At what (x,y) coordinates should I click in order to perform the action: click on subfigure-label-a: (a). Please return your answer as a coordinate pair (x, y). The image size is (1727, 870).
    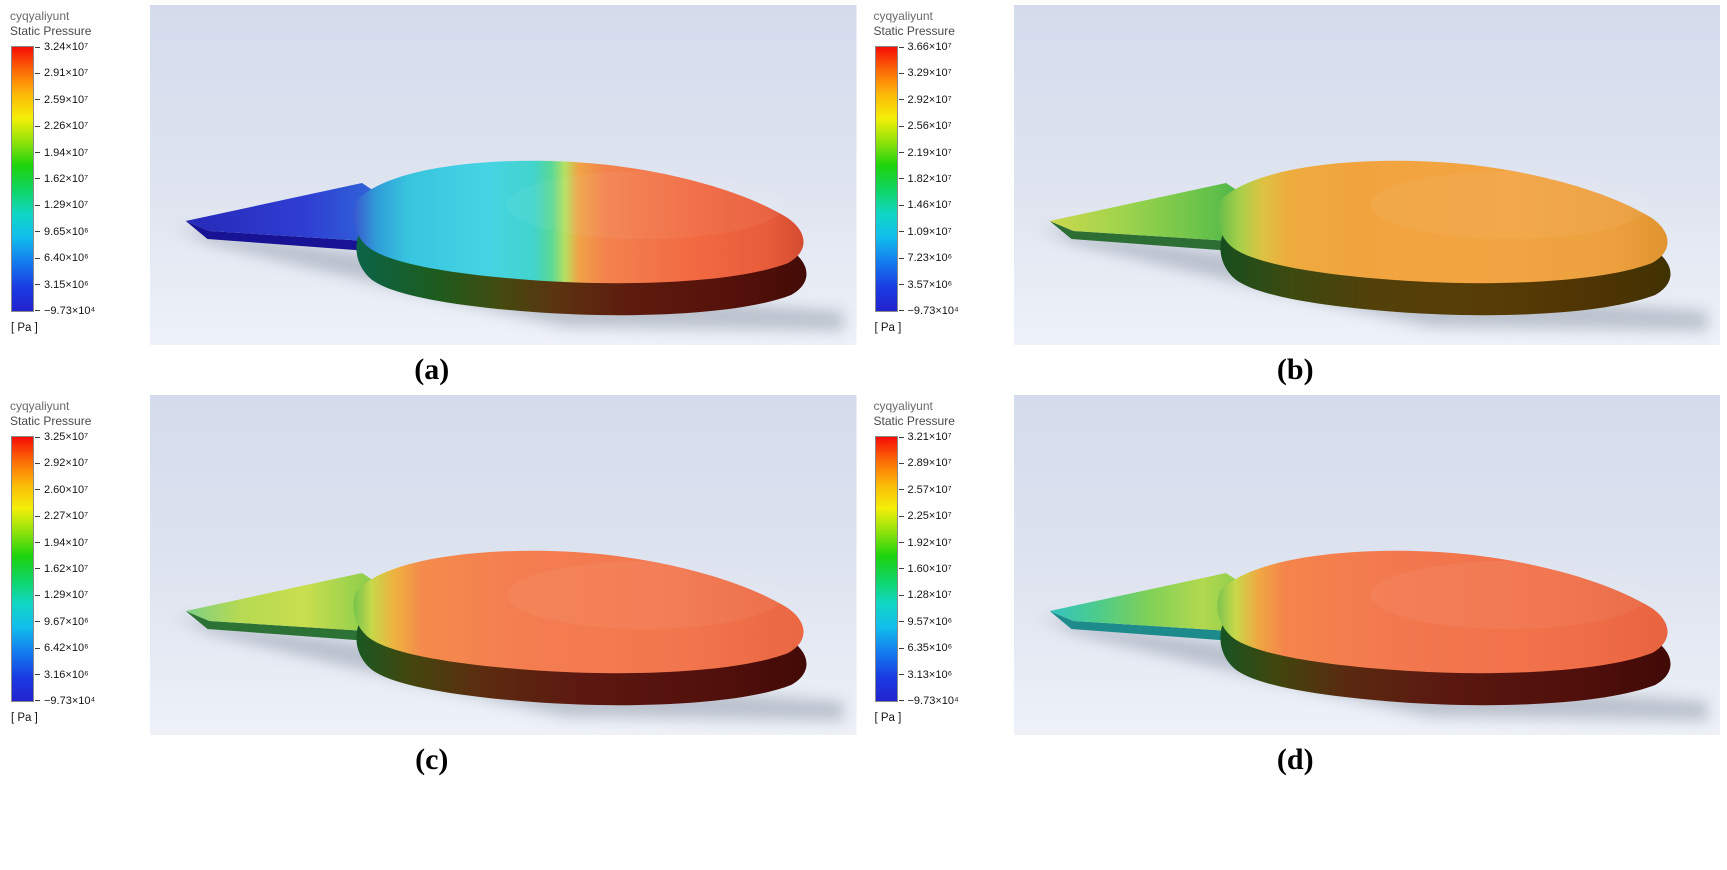
    Looking at the image, I should click on (432, 370).